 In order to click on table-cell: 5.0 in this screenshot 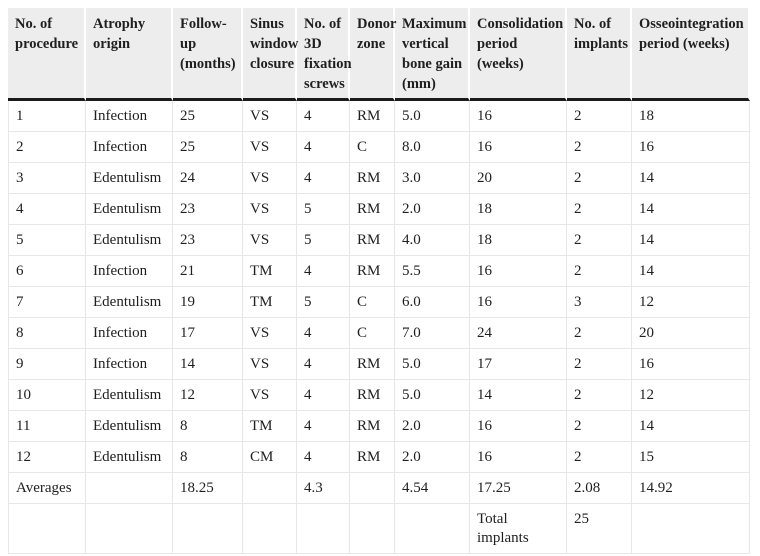, I will do `click(432, 395)`.